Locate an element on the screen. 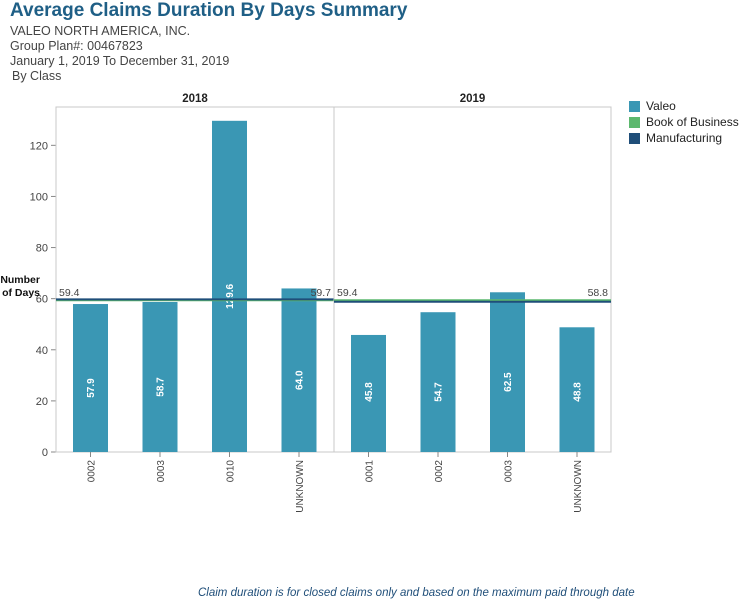 The width and height of the screenshot is (744, 604). legend-swatch-valeo is located at coordinates (634, 106).